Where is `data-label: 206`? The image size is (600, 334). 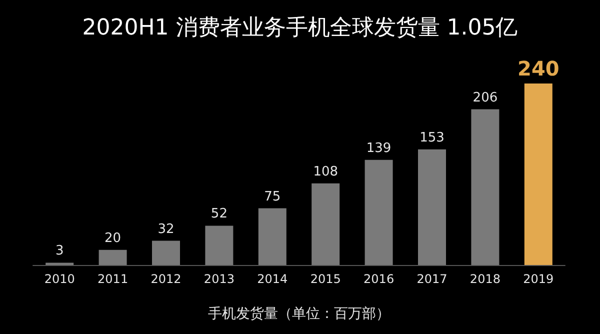 data-label: 206 is located at coordinates (485, 98).